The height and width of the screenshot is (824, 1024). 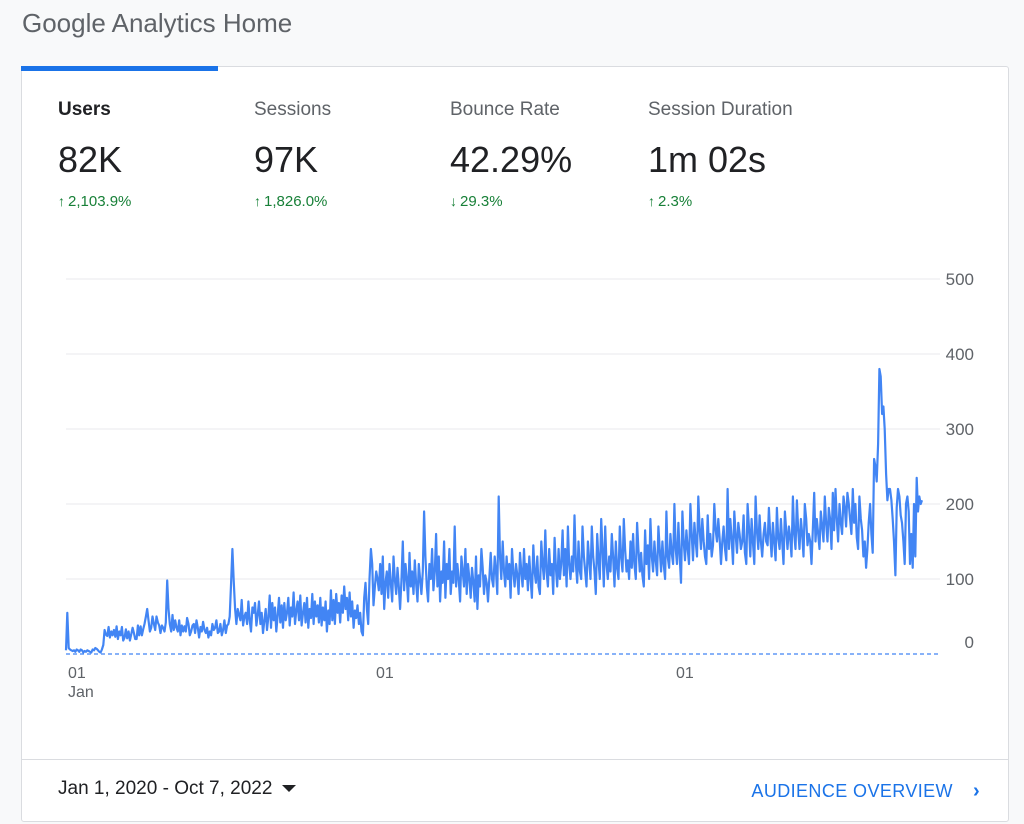 What do you see at coordinates (511, 159) in the screenshot?
I see `metric-value: 42.29%` at bounding box center [511, 159].